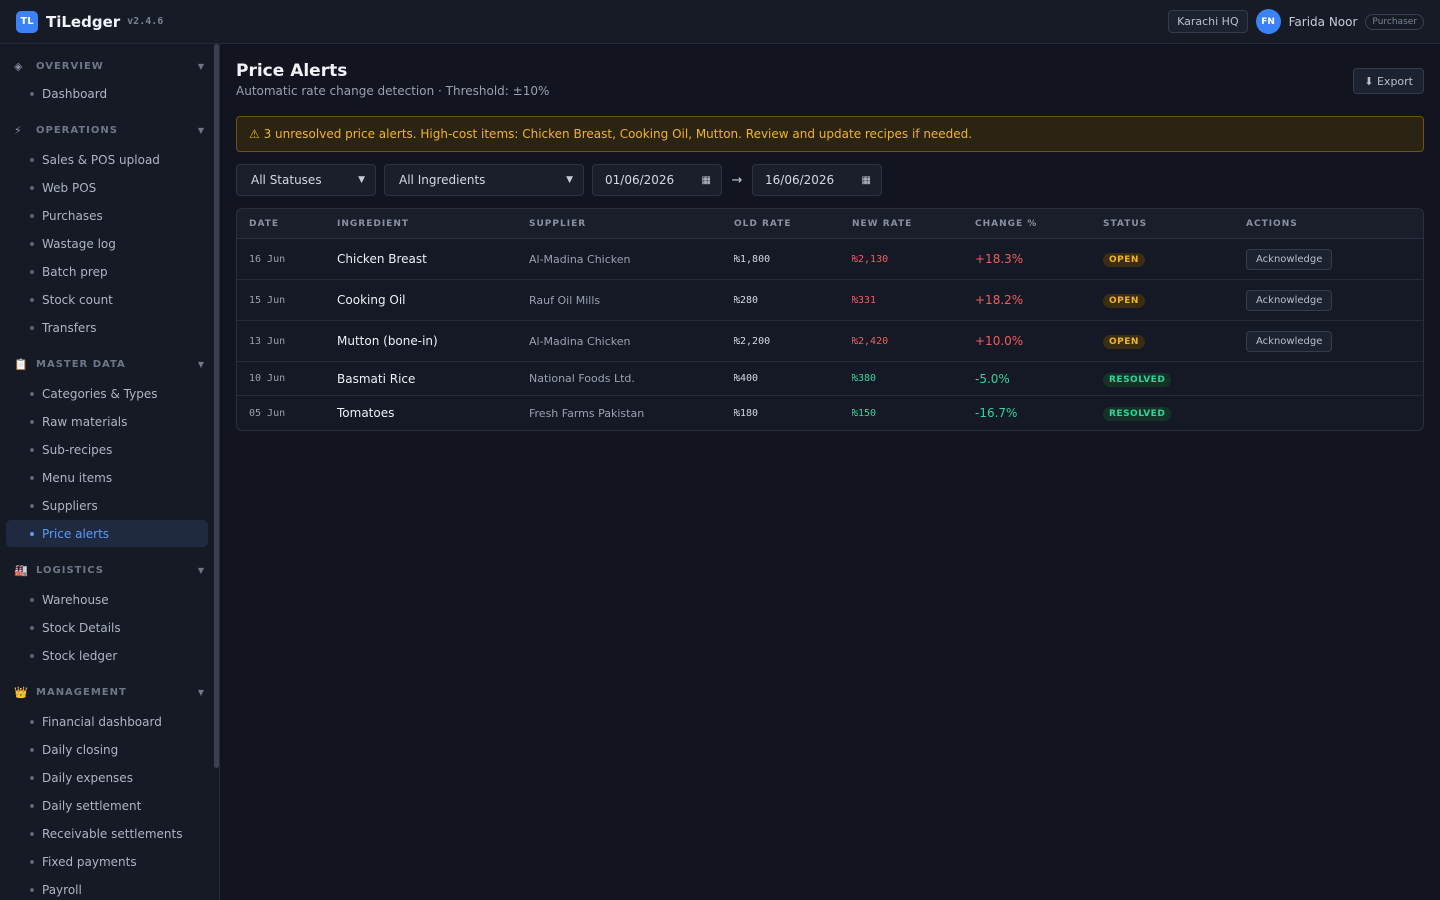 This screenshot has height=900, width=1440. Describe the element at coordinates (267, 378) in the screenshot. I see `row-date: 10 Jun` at that location.